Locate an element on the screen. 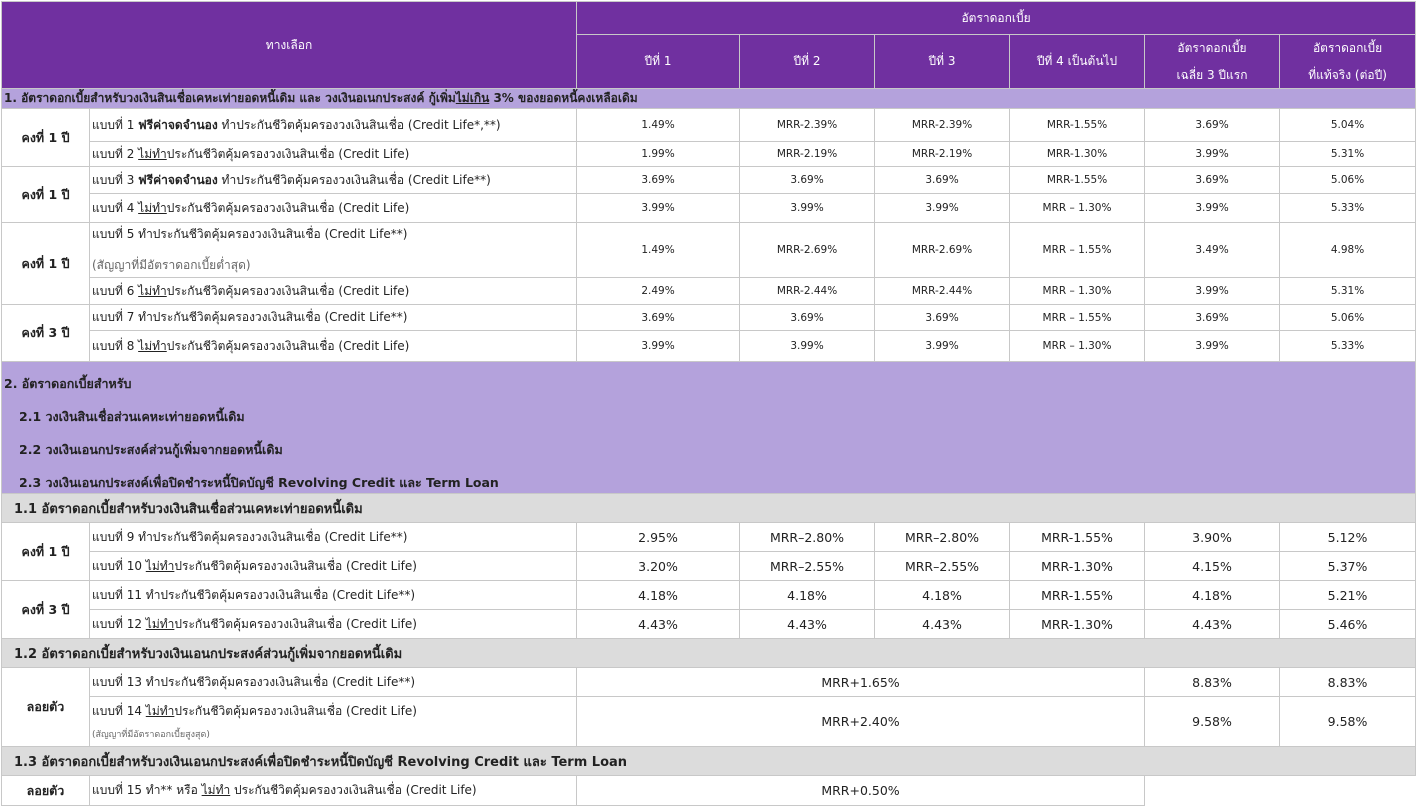  rate-cell: MRR+2.40% is located at coordinates (860, 721).